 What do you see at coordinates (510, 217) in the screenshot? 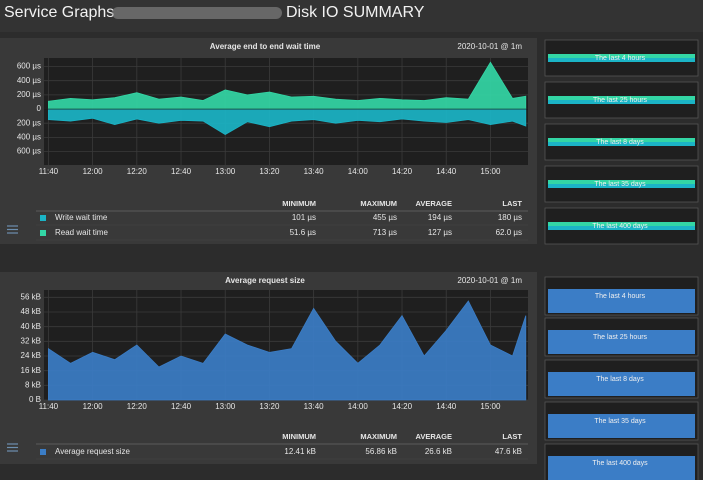
I see `table-cell: 180 µs` at bounding box center [510, 217].